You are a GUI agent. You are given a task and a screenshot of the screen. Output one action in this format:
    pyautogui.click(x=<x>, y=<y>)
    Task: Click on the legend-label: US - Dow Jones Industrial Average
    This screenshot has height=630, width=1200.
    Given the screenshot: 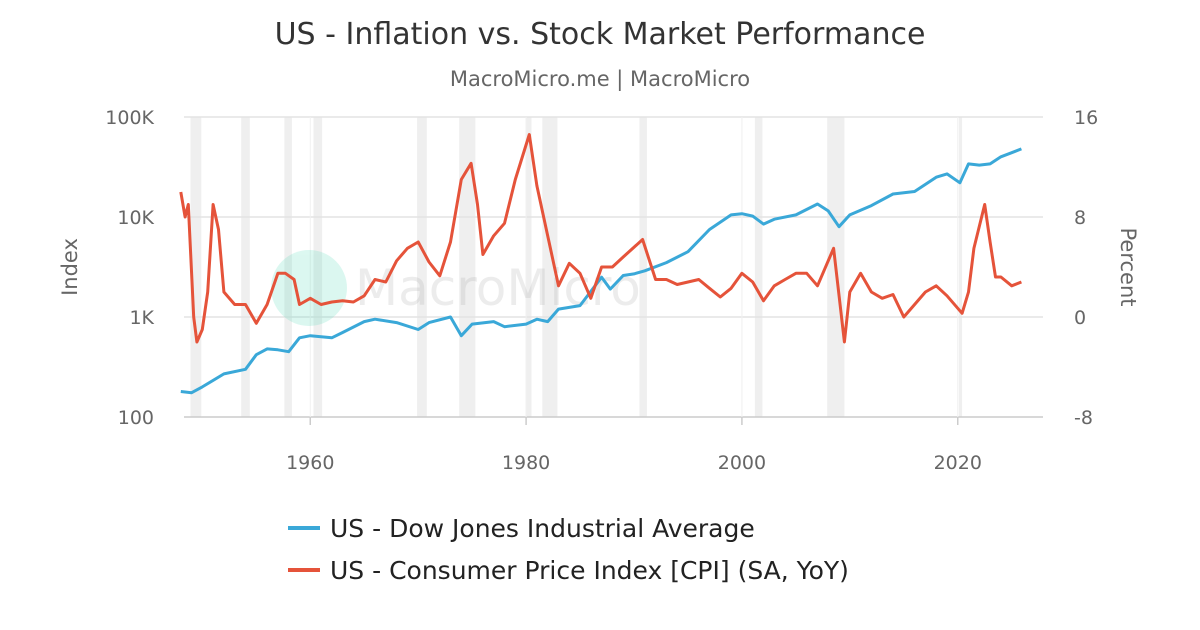 What is the action you would take?
    pyautogui.click(x=542, y=528)
    